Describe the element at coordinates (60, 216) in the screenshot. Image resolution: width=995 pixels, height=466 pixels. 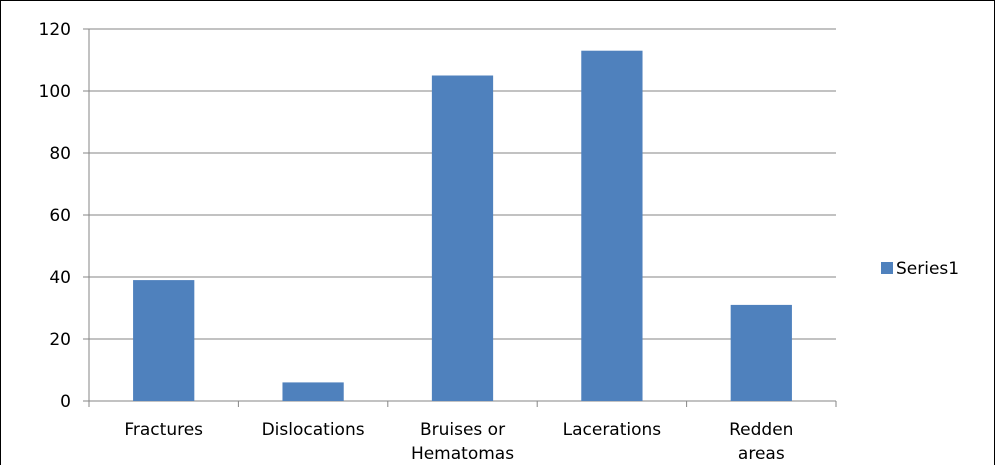
I see `y-tick-label: 60` at that location.